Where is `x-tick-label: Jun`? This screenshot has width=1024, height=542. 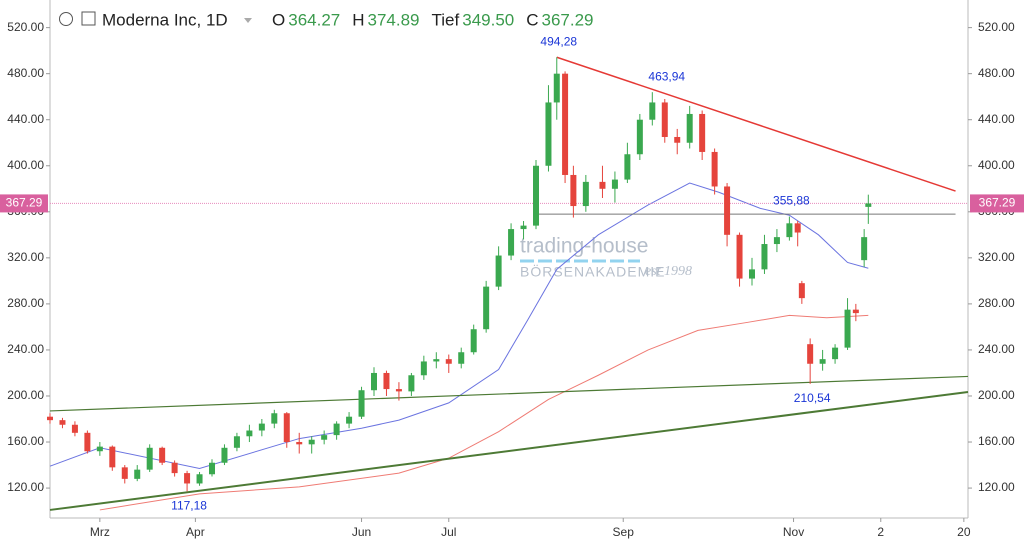
x-tick-label: Jun is located at coordinates (361, 532).